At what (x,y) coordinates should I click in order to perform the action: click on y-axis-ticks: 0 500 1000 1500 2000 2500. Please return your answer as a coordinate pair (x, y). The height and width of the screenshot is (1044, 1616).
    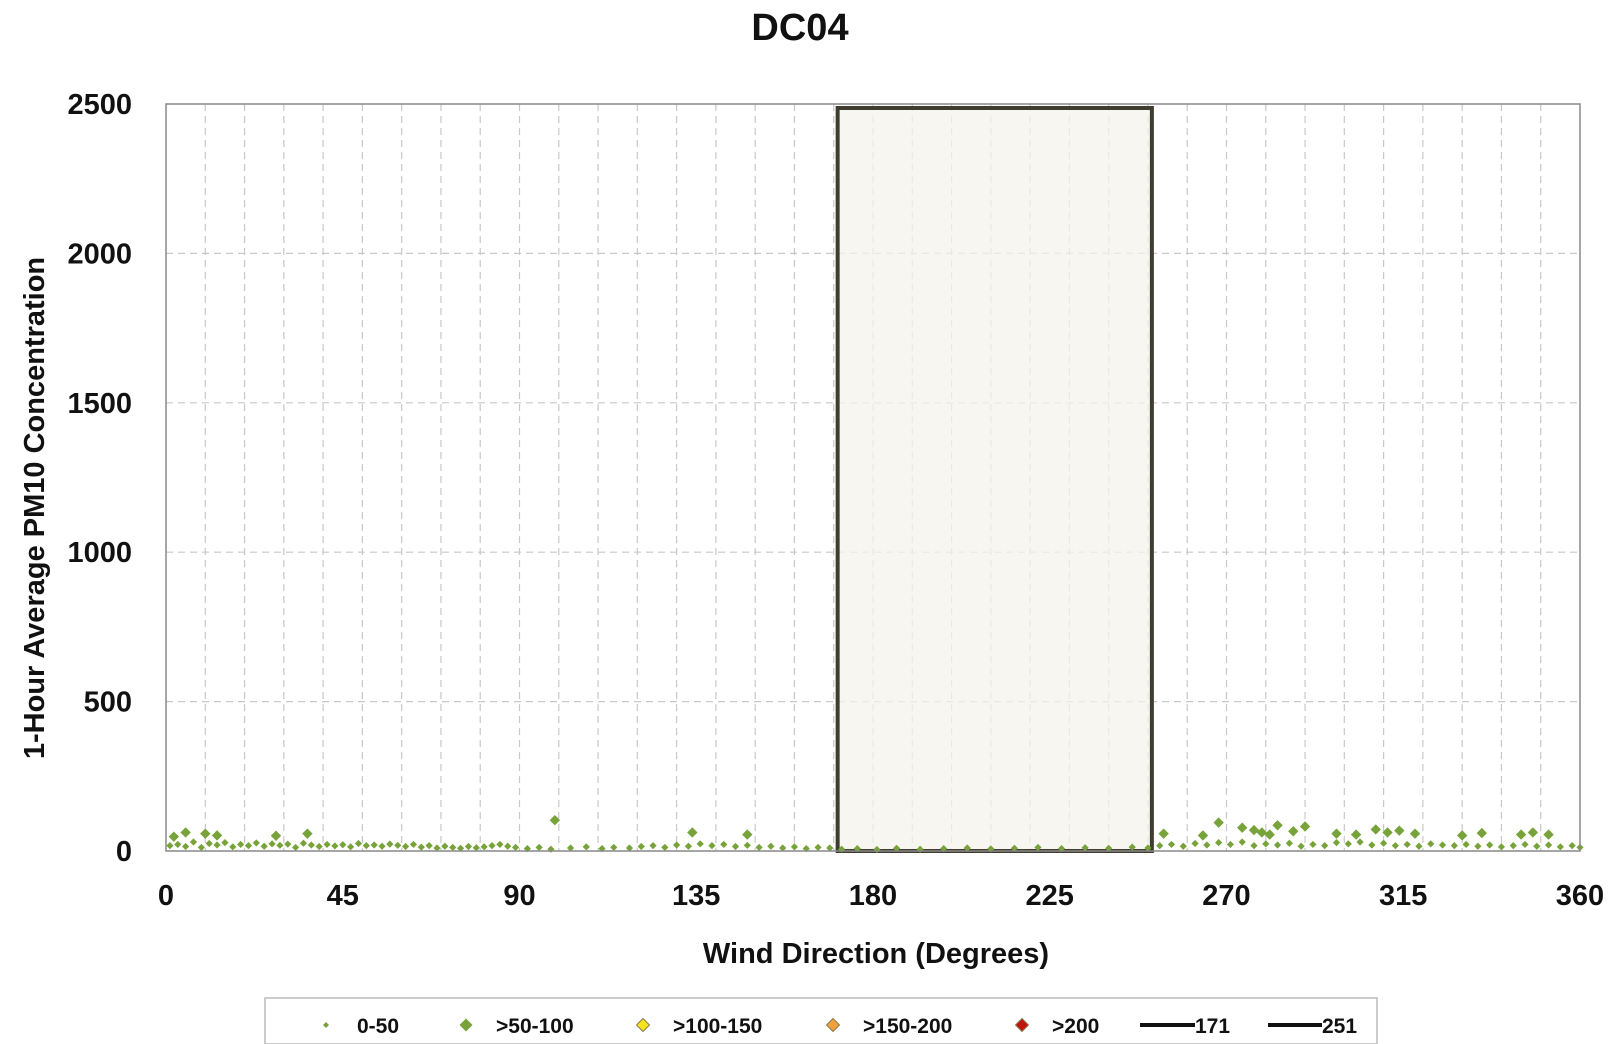
    Looking at the image, I should click on (99, 478).